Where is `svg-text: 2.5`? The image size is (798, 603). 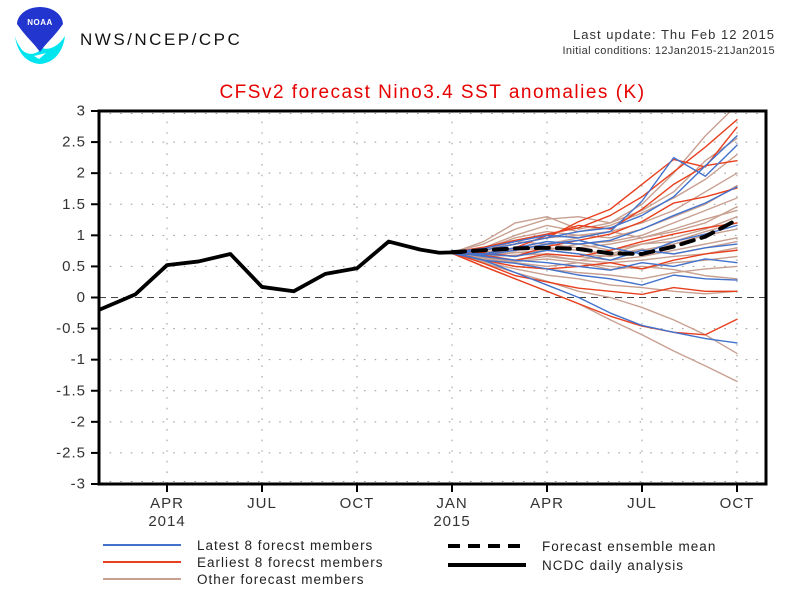 svg-text: 2.5 is located at coordinates (74, 142).